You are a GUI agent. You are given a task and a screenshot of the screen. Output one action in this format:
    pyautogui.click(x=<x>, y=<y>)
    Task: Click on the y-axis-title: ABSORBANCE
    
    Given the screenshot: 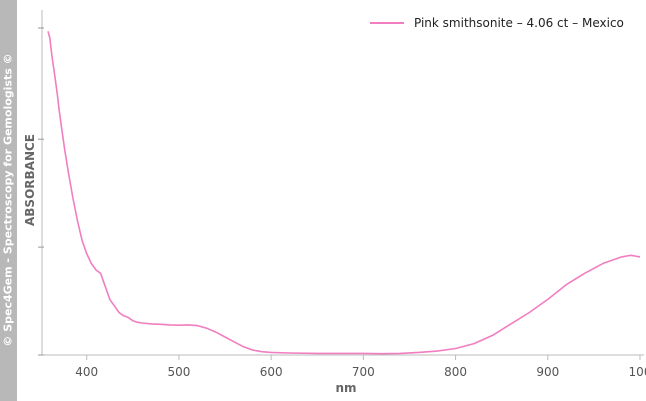 What is the action you would take?
    pyautogui.click(x=30, y=180)
    